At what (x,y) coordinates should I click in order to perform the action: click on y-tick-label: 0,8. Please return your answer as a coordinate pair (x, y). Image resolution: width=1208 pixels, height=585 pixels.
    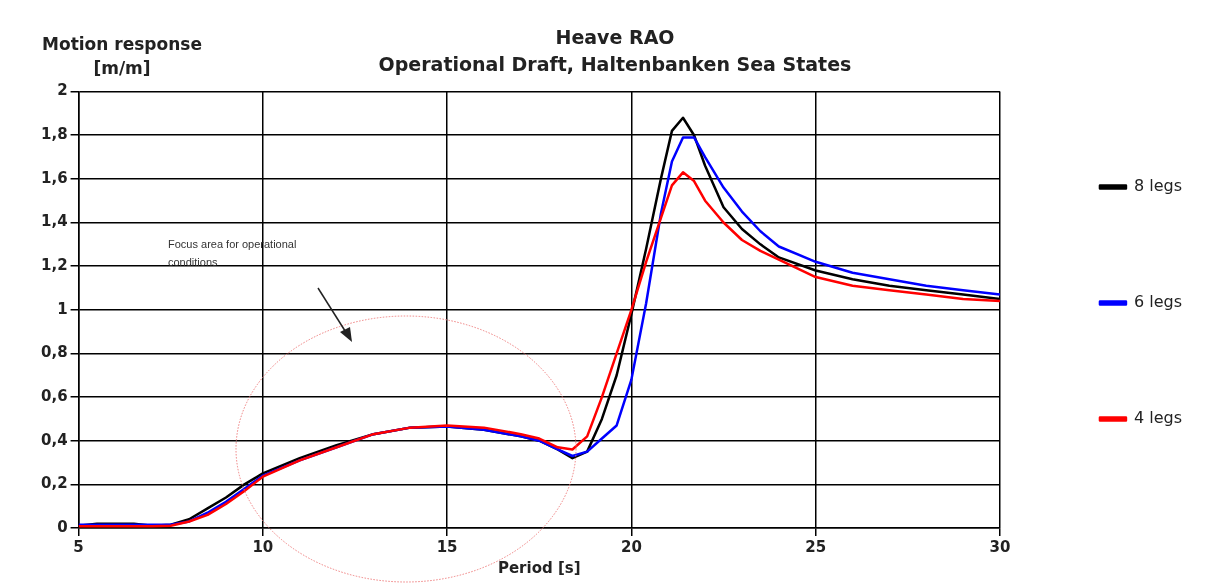
    Looking at the image, I should click on (54, 352).